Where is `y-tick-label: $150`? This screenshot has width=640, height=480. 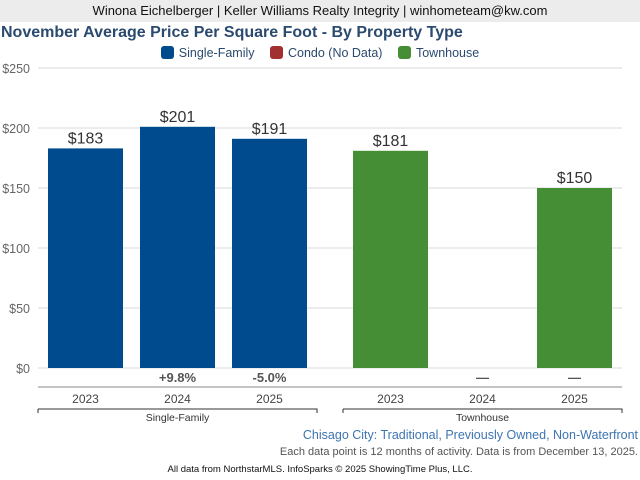 y-tick-label: $150 is located at coordinates (16, 189).